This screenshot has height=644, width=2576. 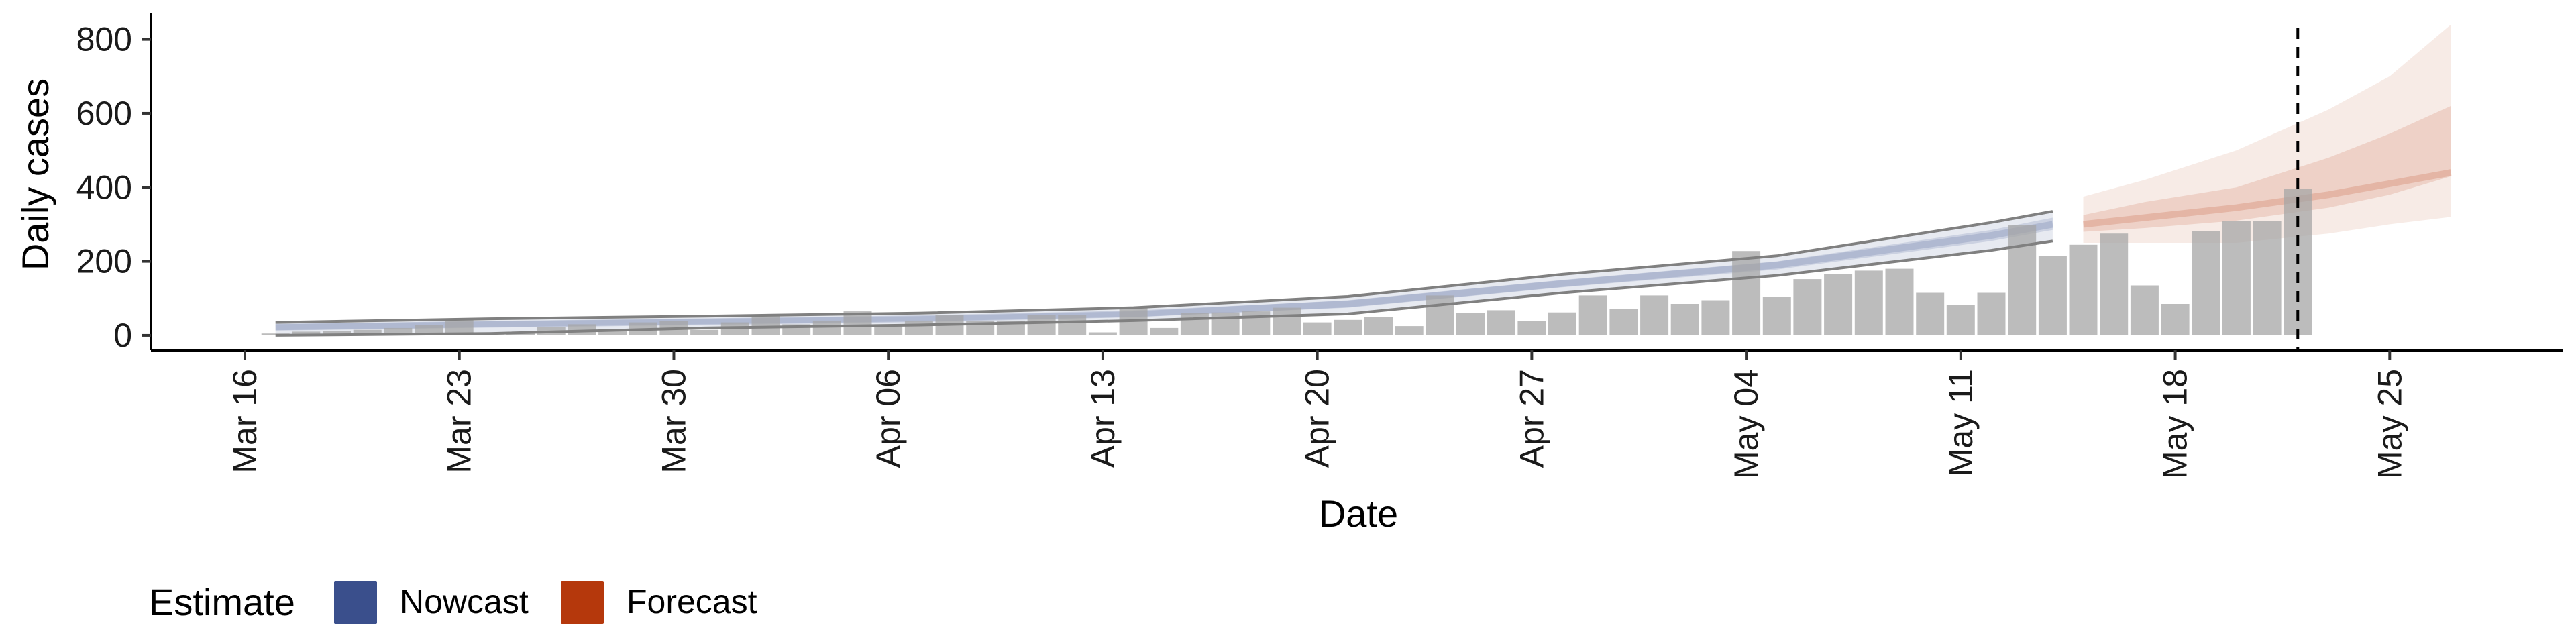 What do you see at coordinates (35, 174) in the screenshot?
I see `y-axis-title: Daily cases` at bounding box center [35, 174].